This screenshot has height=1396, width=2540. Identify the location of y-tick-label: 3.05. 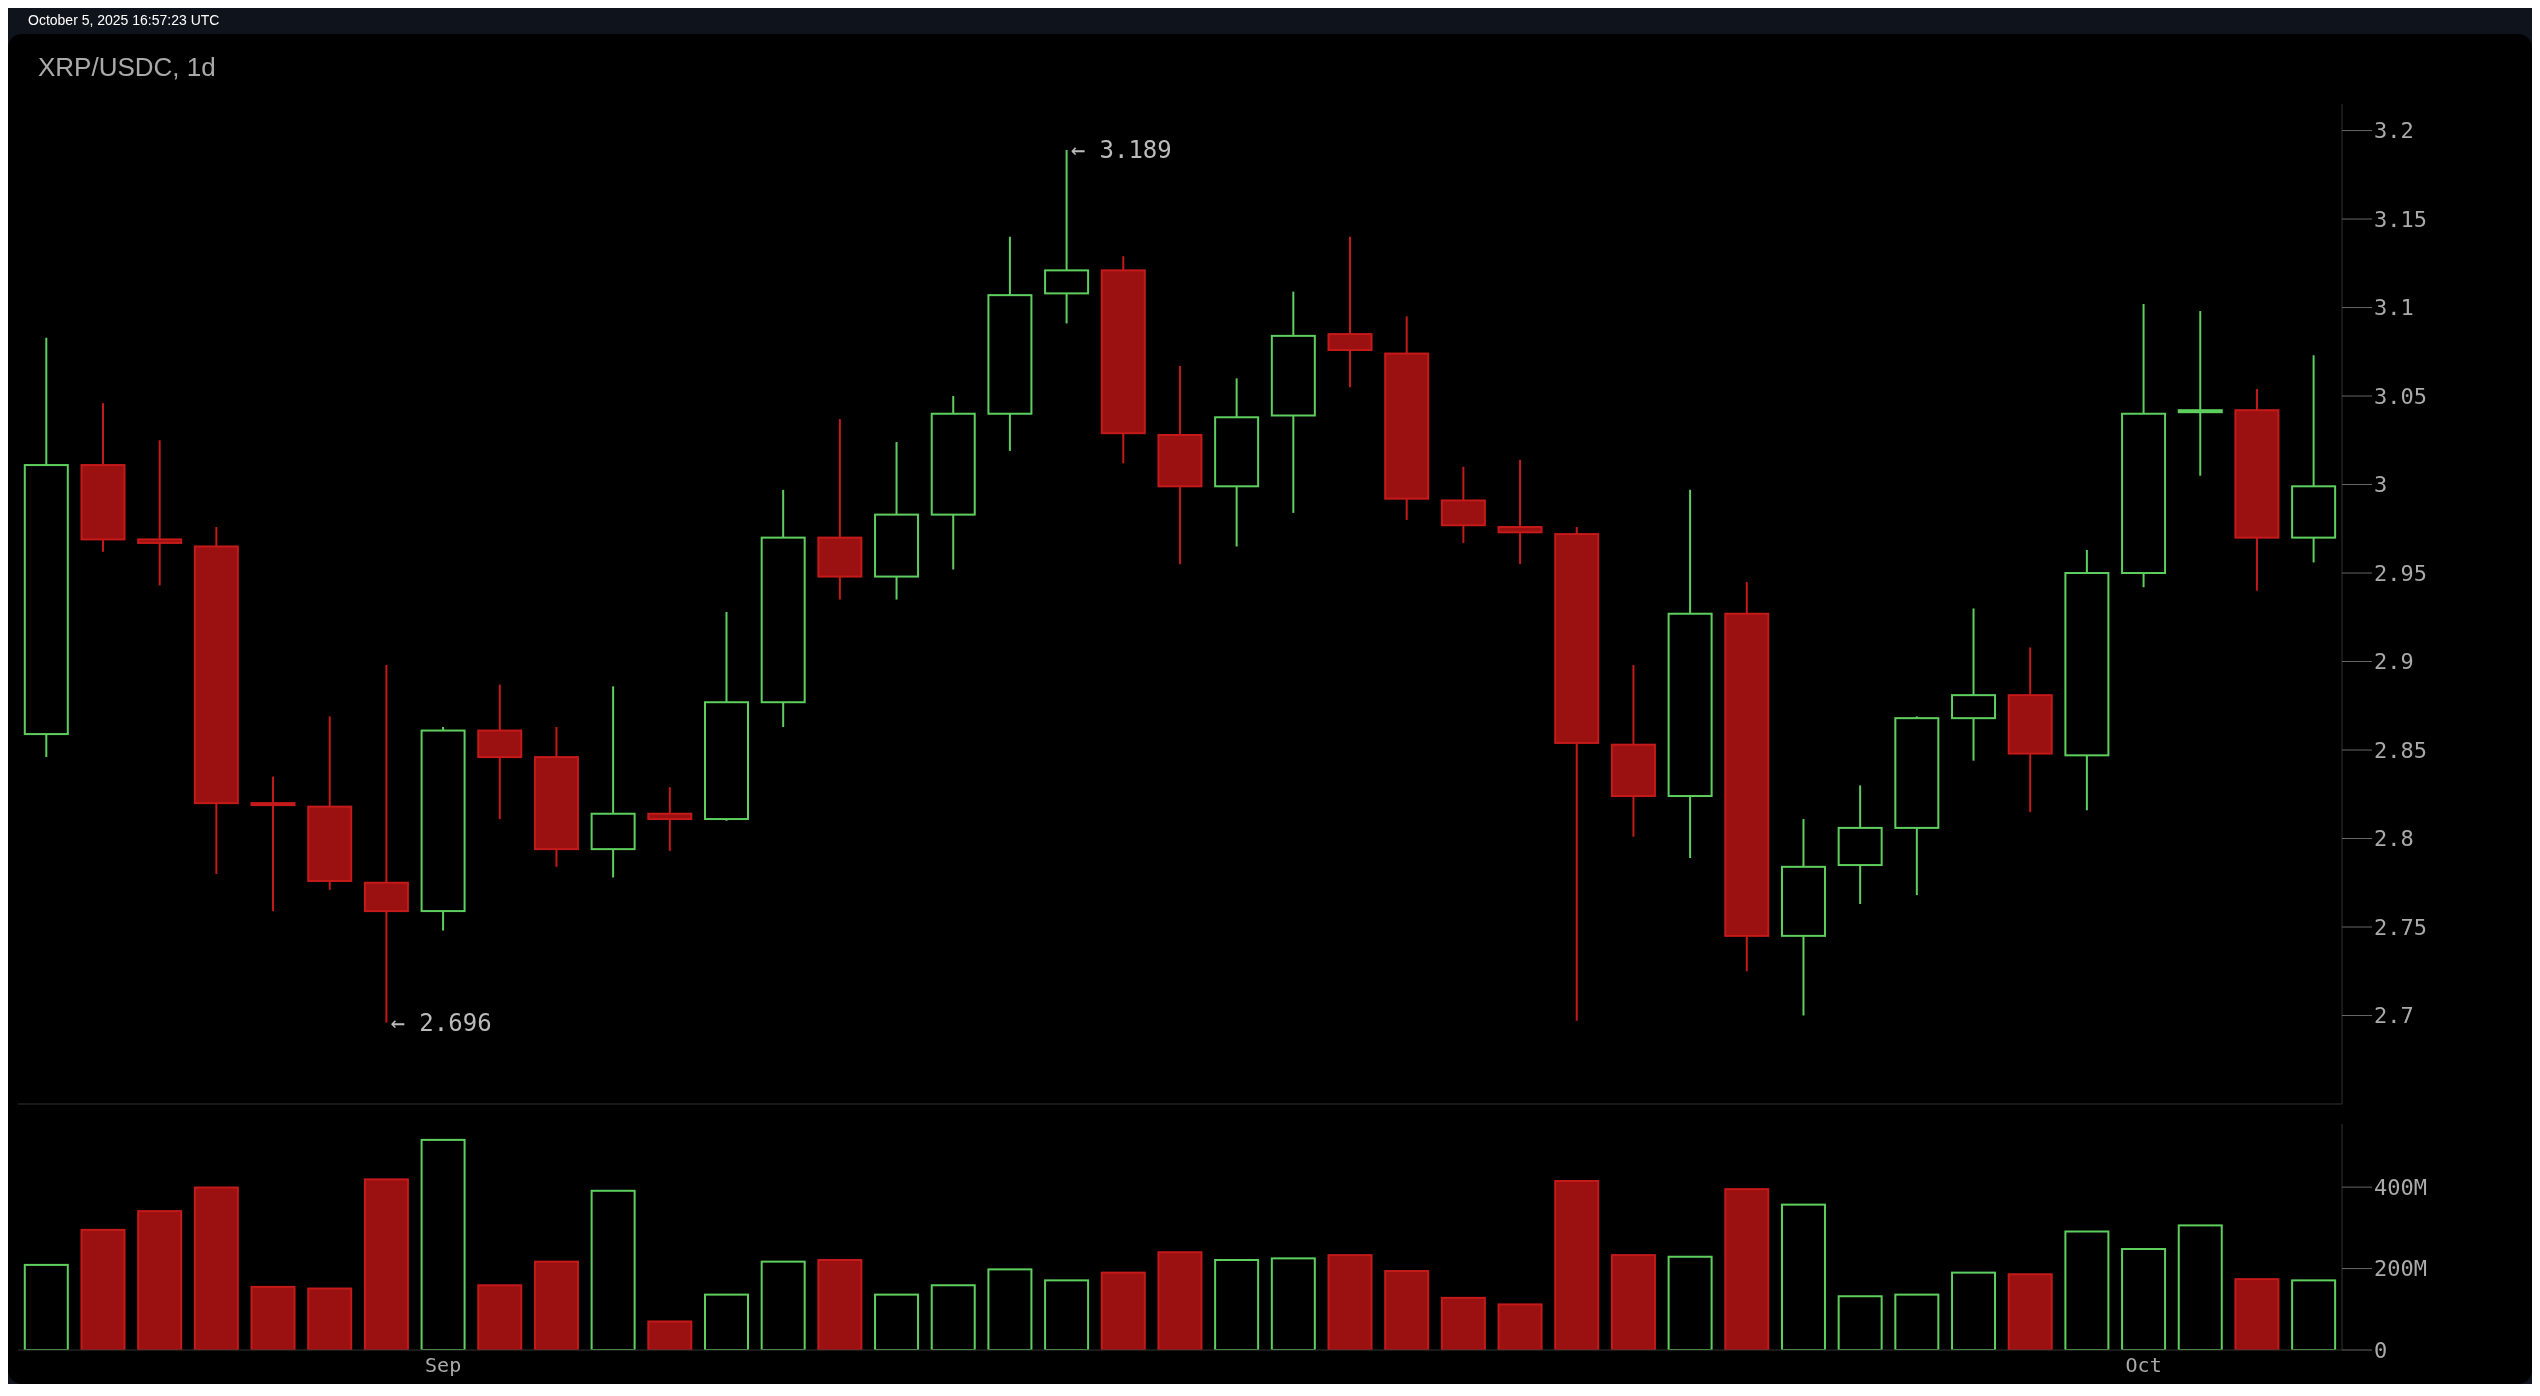
(2400, 396).